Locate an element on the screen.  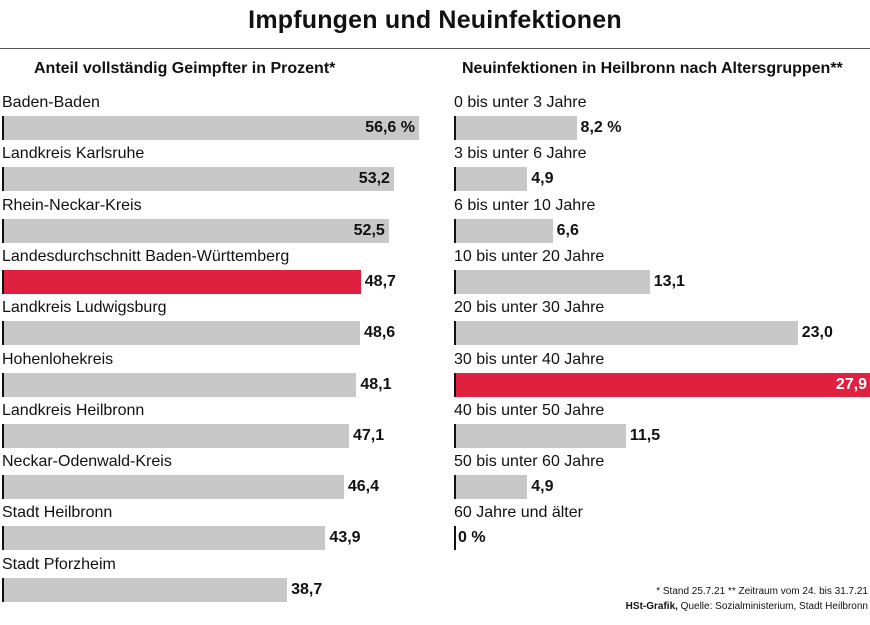
vaccination-value-label: 47,1 is located at coordinates (369, 435).